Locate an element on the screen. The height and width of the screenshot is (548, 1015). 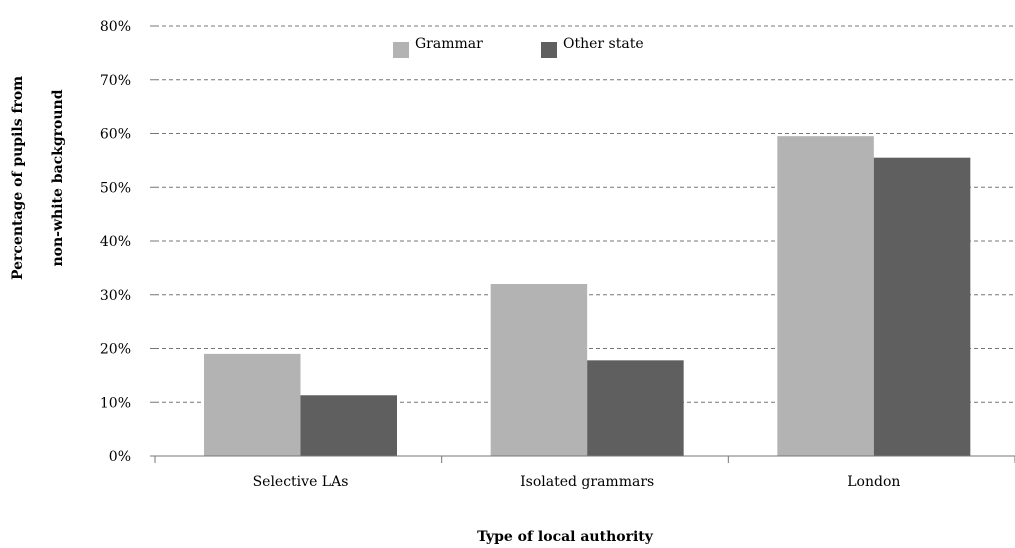
y-axis-ticks: 0% 10% 20% 30% 40% 50% 60% 70% 80% is located at coordinates (127, 242).